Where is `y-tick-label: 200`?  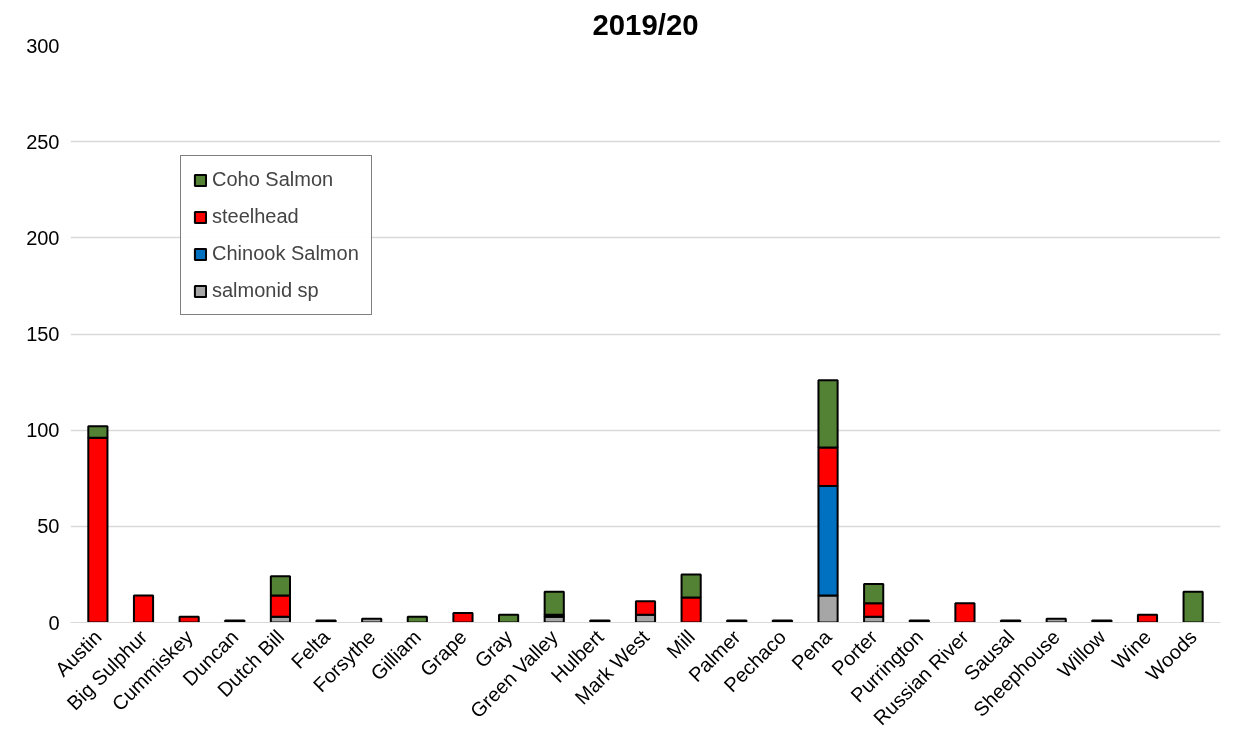 y-tick-label: 200 is located at coordinates (43, 237).